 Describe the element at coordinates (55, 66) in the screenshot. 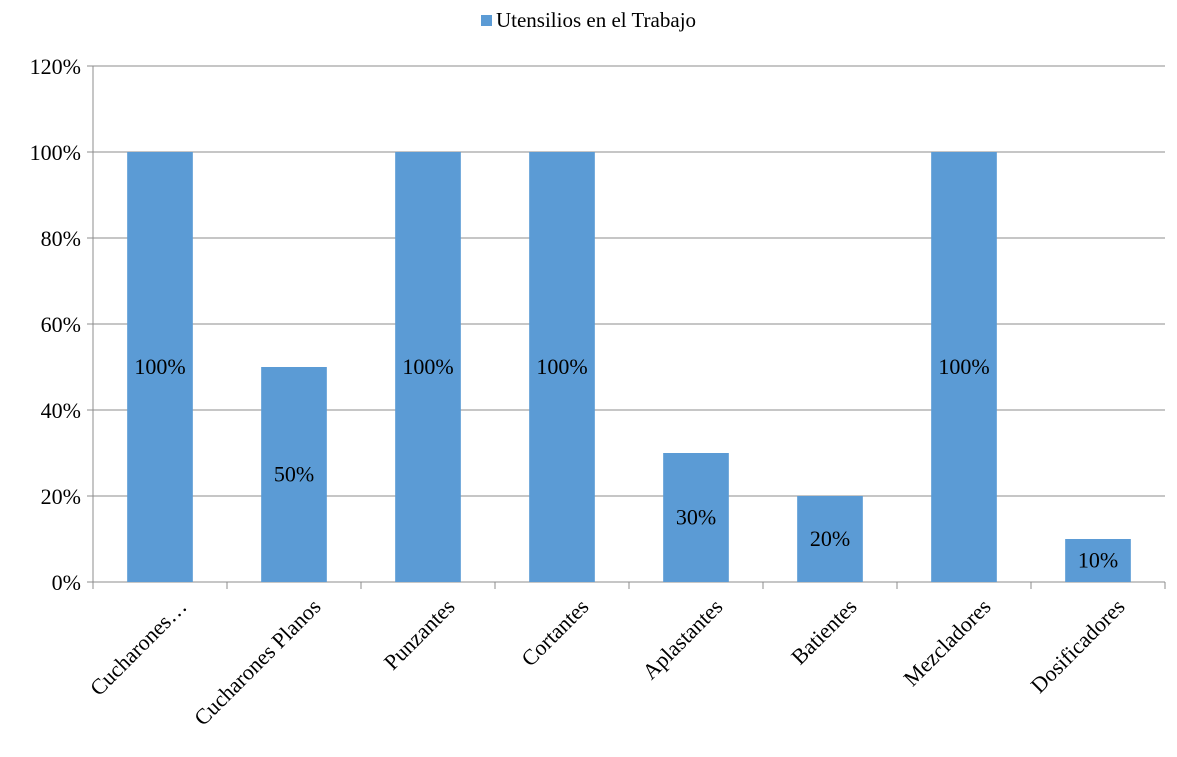

I see `y-tick-label: 120%` at that location.